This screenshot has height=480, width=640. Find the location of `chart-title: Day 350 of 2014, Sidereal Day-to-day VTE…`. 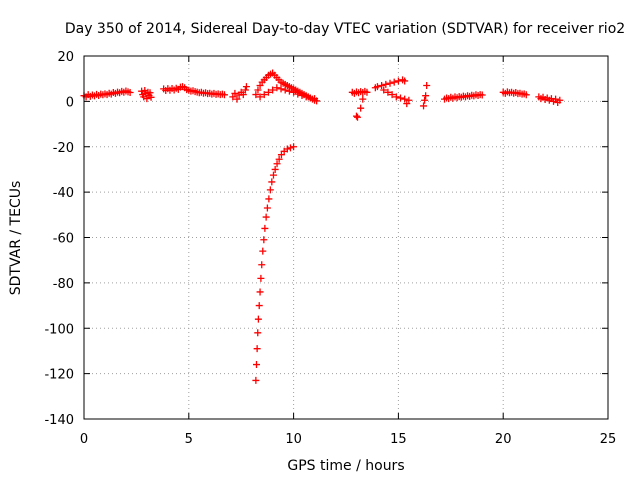

chart-title: Day 350 of 2014, Sidereal Day-to-day VTE… is located at coordinates (345, 29).